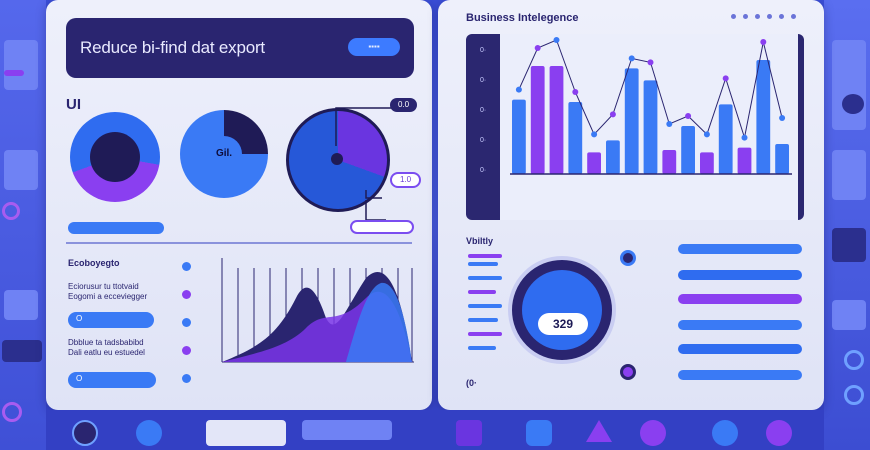 This screenshot has width=870, height=450. Describe the element at coordinates (73, 104) in the screenshot. I see `ui-label: UI` at that location.